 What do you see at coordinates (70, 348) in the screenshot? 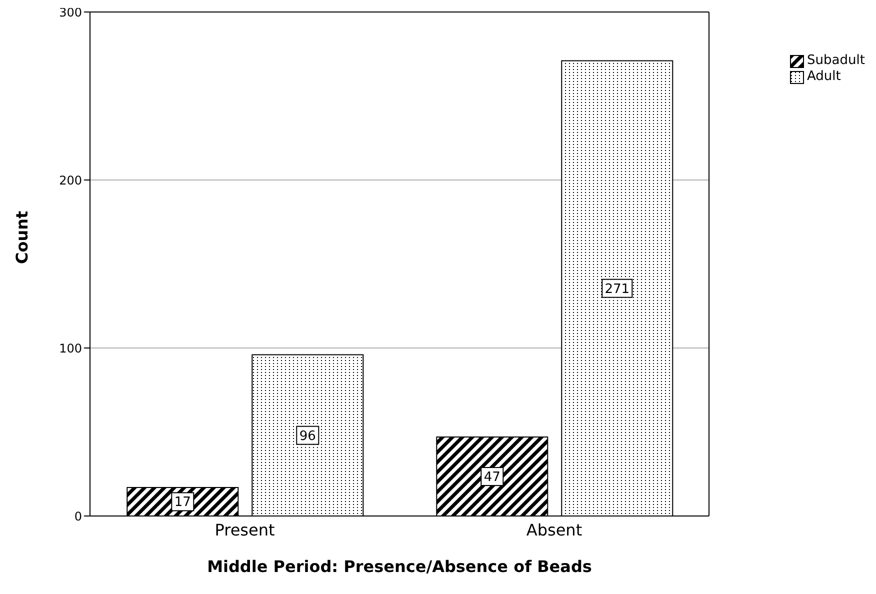
I see `y-tick-label: 100` at bounding box center [70, 348].